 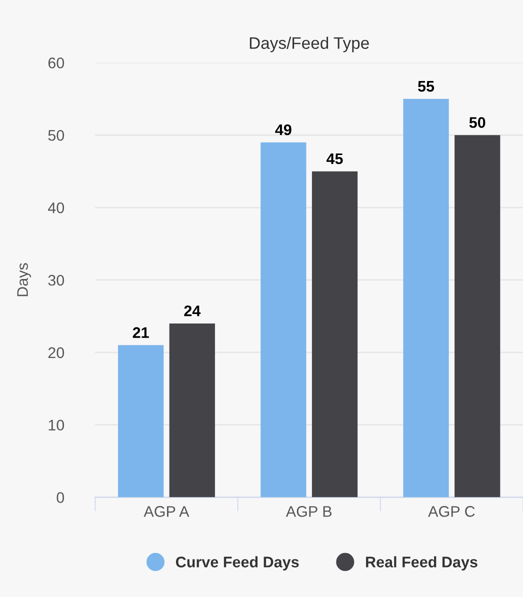 What do you see at coordinates (309, 511) in the screenshot?
I see `x-tick-label: AGP B` at bounding box center [309, 511].